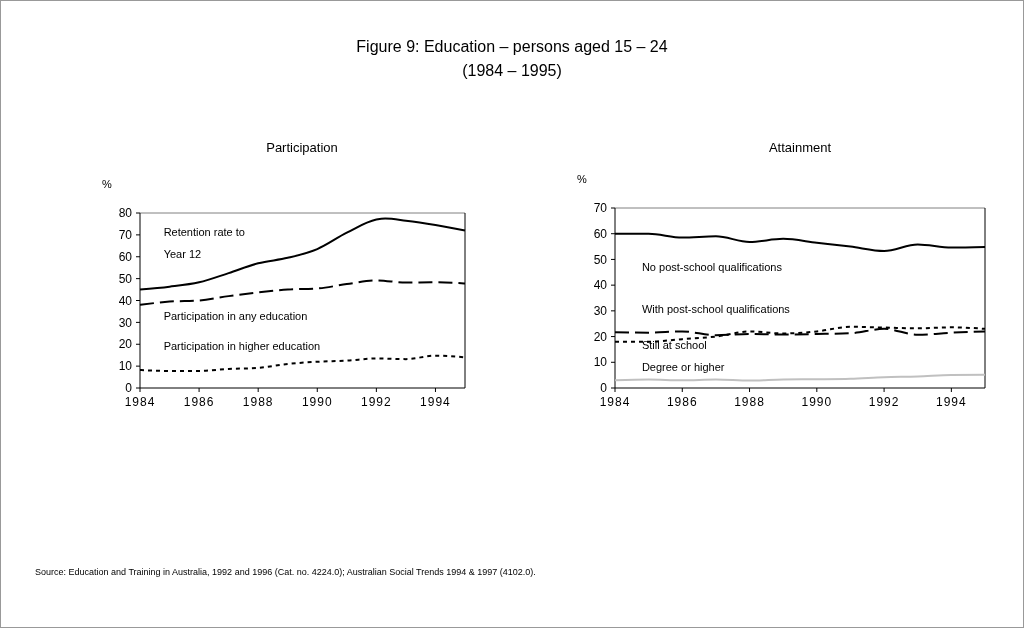  I want to click on chart-title: Participation, so click(302, 147).